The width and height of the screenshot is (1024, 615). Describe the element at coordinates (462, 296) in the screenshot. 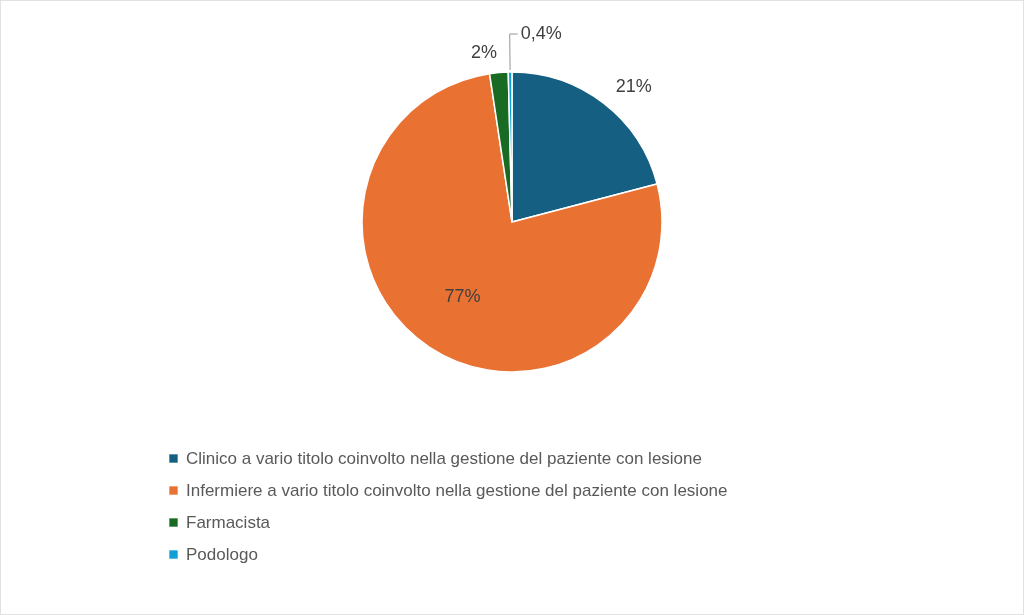

I see `data-label: 77%` at that location.